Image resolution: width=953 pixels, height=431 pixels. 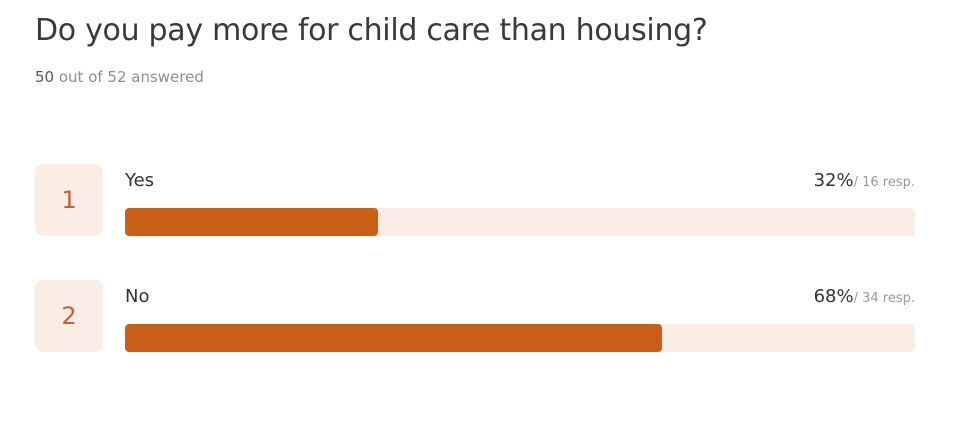 I want to click on option-number-badge: 2, so click(x=69, y=316).